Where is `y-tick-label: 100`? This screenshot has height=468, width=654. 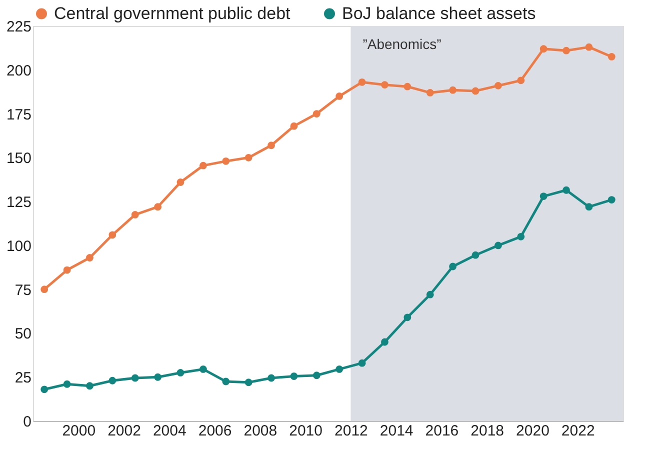
y-tick-label: 100 is located at coordinates (19, 246).